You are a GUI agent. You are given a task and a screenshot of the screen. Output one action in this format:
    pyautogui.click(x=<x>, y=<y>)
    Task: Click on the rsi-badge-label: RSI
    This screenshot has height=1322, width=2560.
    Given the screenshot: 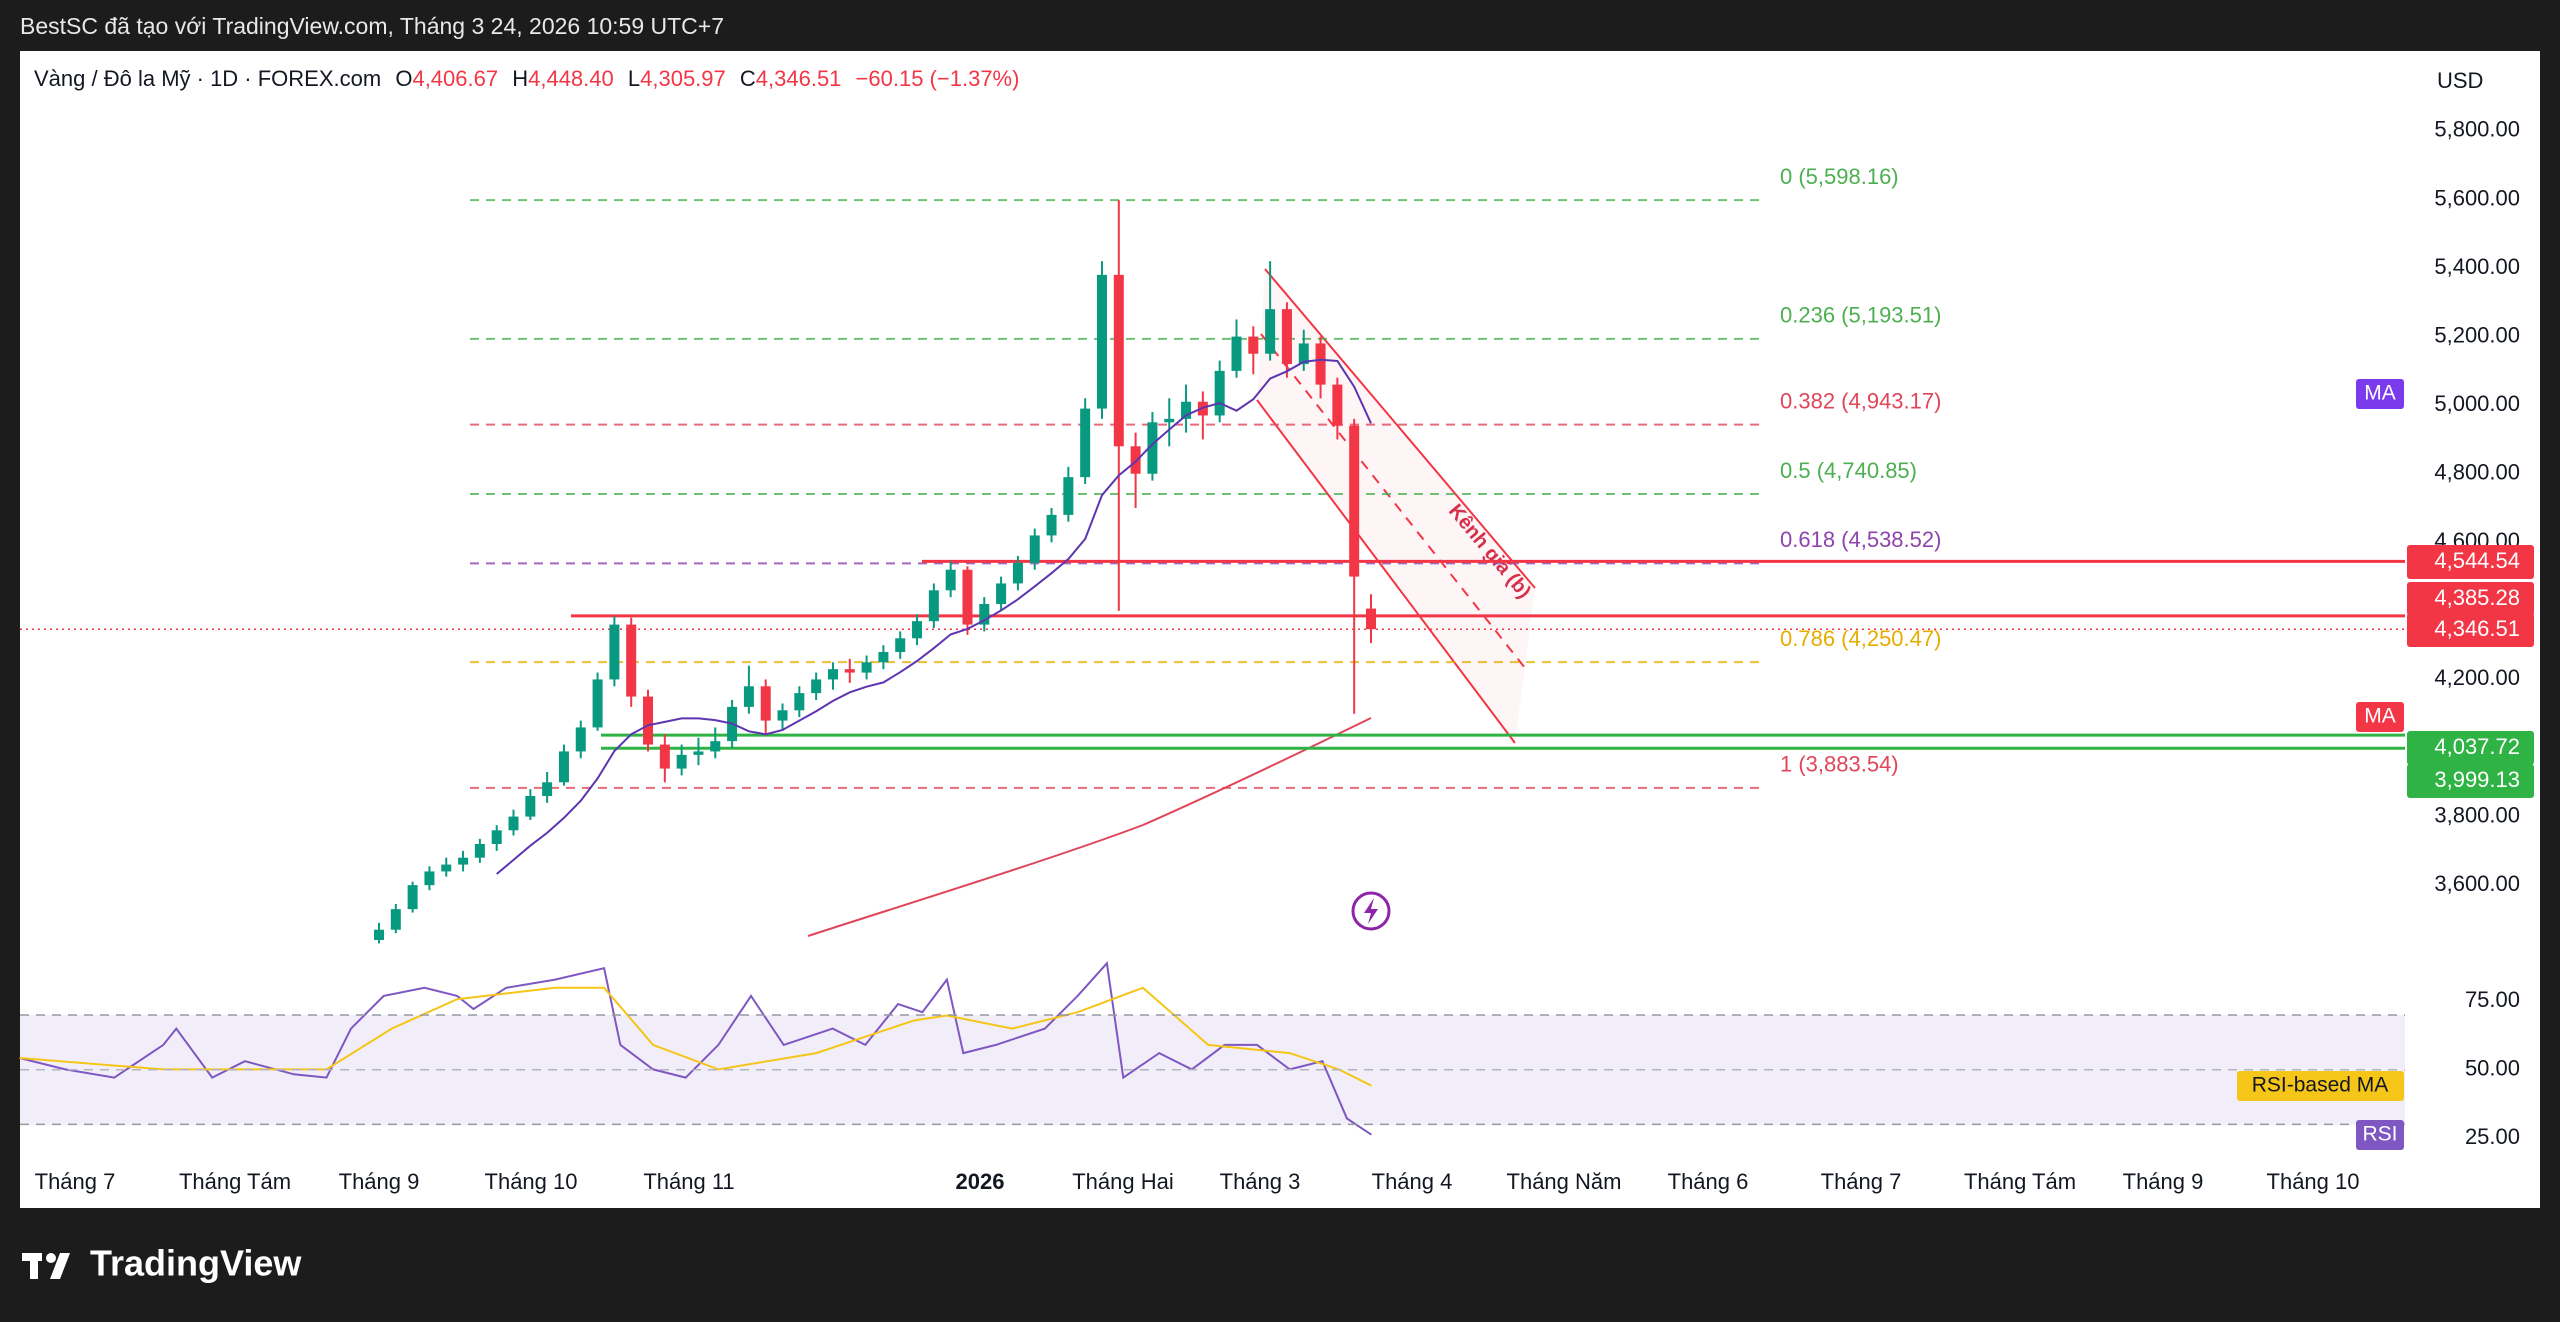 What is the action you would take?
    pyautogui.click(x=2379, y=1134)
    